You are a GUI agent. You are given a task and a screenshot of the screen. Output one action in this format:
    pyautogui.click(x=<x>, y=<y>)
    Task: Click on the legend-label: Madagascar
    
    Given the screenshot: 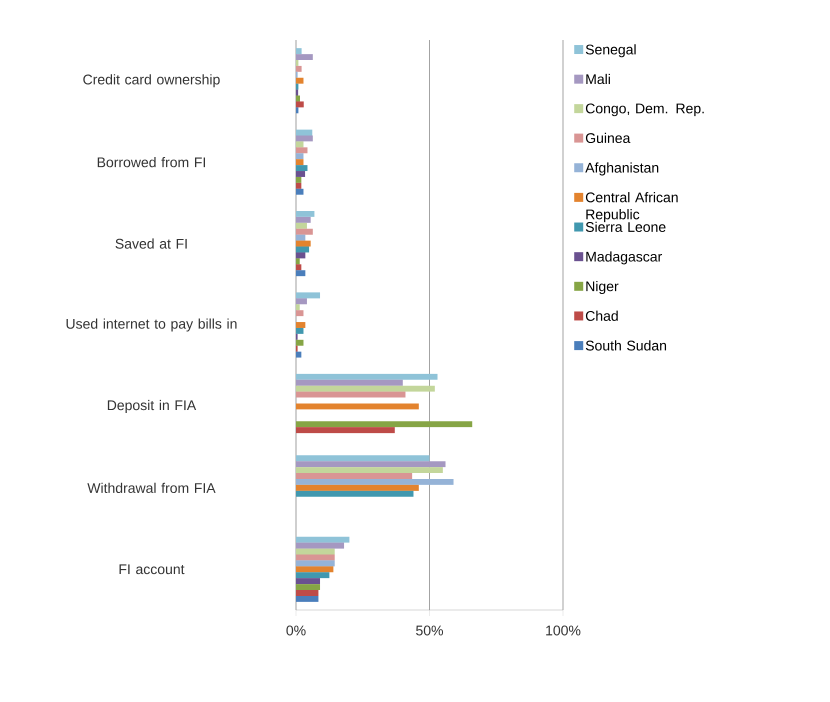 What is the action you would take?
    pyautogui.click(x=624, y=257)
    